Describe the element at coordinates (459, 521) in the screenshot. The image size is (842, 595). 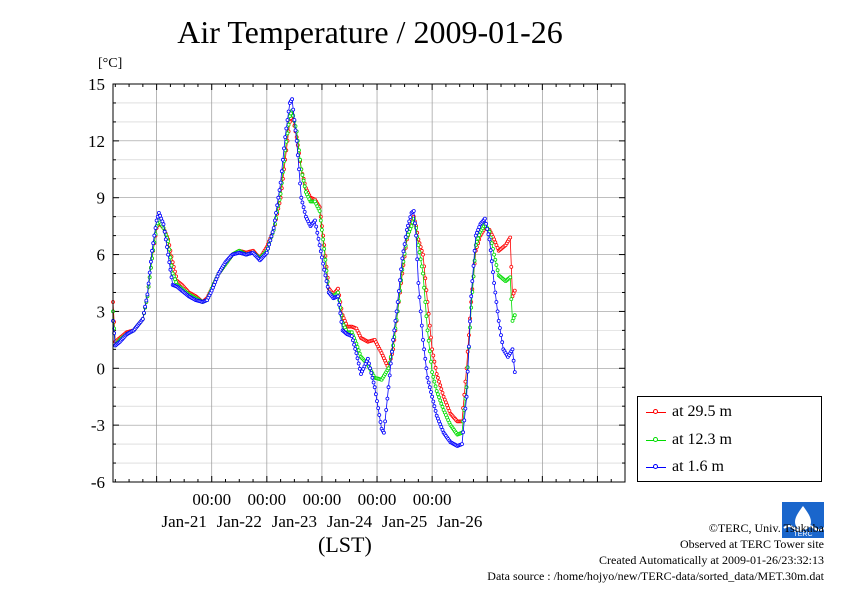
I see `x-tick-label-date: Jan-26` at that location.